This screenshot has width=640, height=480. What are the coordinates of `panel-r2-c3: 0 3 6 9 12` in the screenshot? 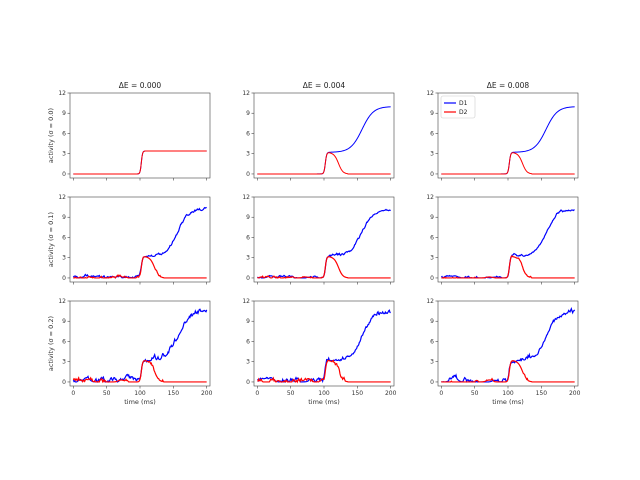 It's located at (502, 239).